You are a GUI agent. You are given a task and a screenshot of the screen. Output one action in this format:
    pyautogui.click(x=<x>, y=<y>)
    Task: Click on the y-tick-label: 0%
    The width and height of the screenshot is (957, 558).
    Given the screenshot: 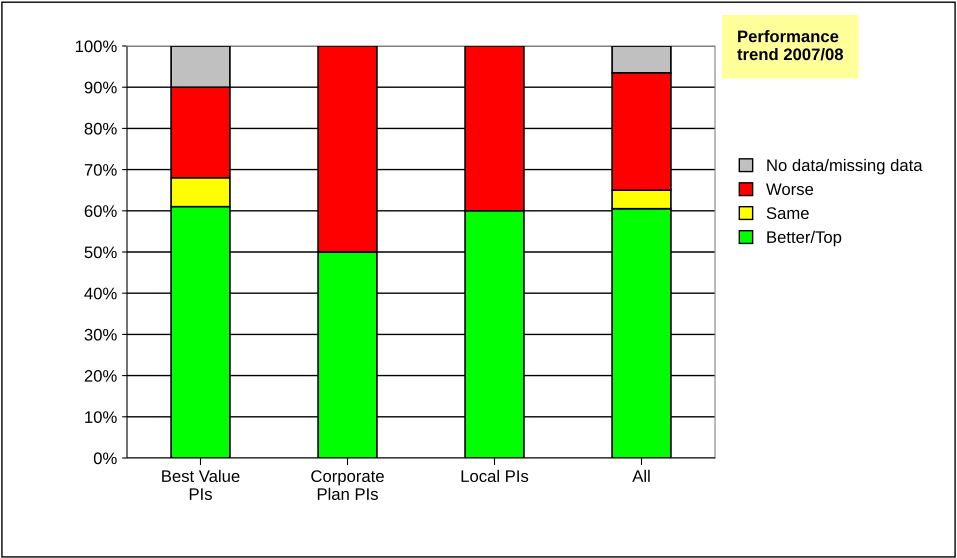 What is the action you would take?
    pyautogui.click(x=105, y=458)
    